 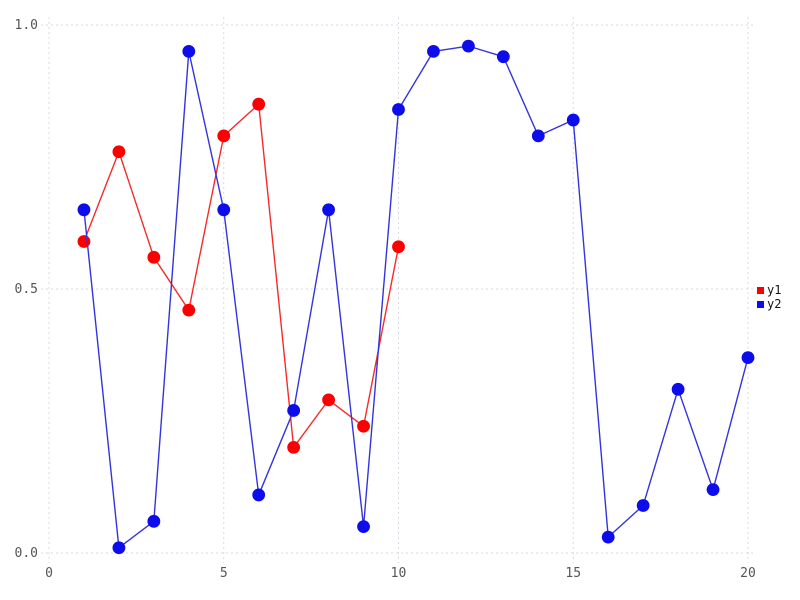 I want to click on x-tick-label: 20, so click(x=748, y=573).